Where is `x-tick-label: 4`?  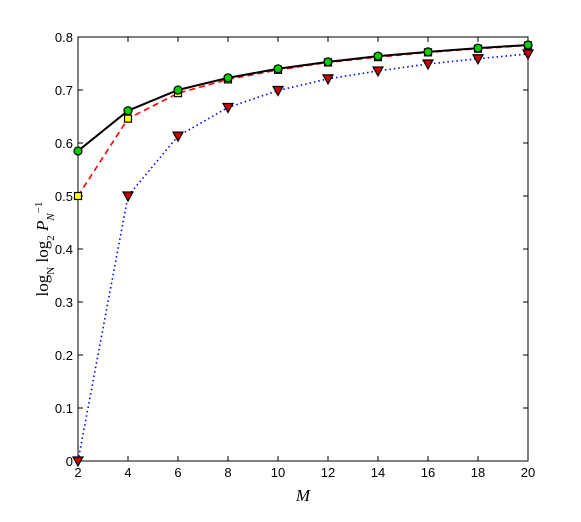 x-tick-label: 4 is located at coordinates (127, 472).